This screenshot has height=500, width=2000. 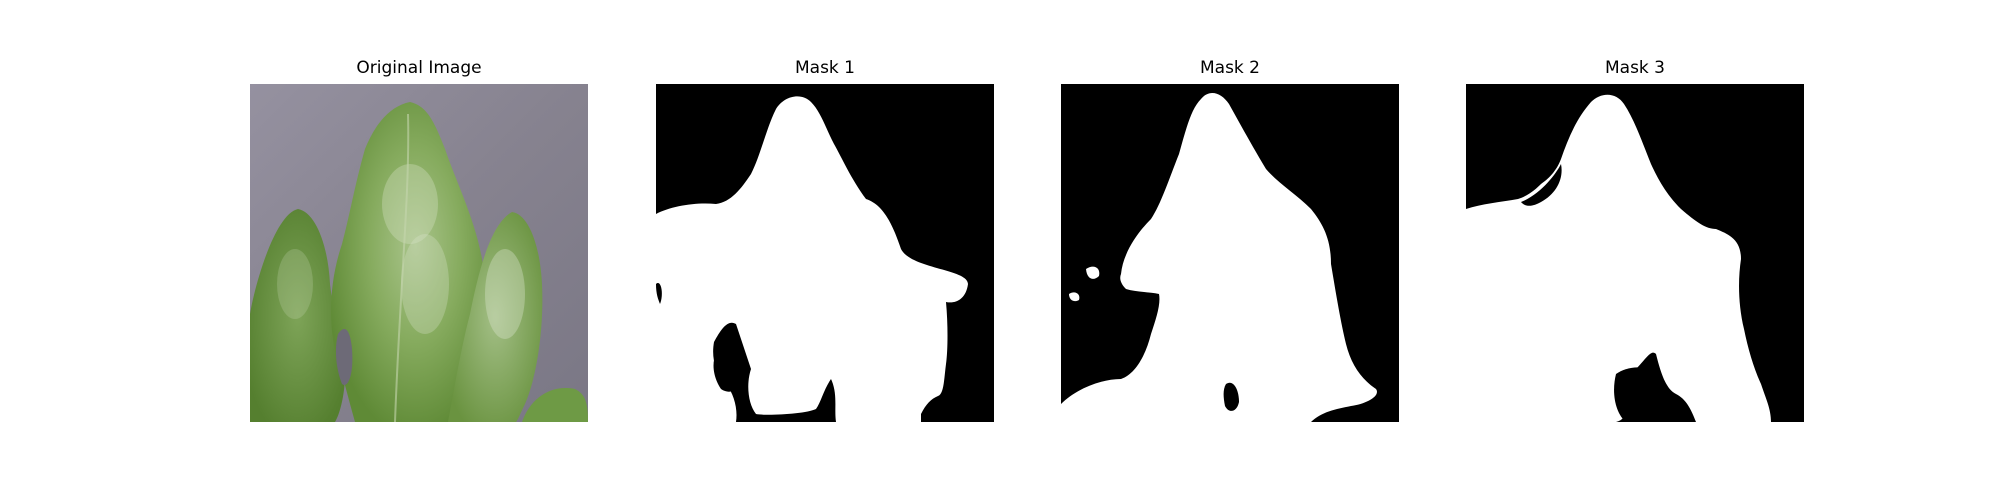 I want to click on panel-title-original: Original Image, so click(x=419, y=68).